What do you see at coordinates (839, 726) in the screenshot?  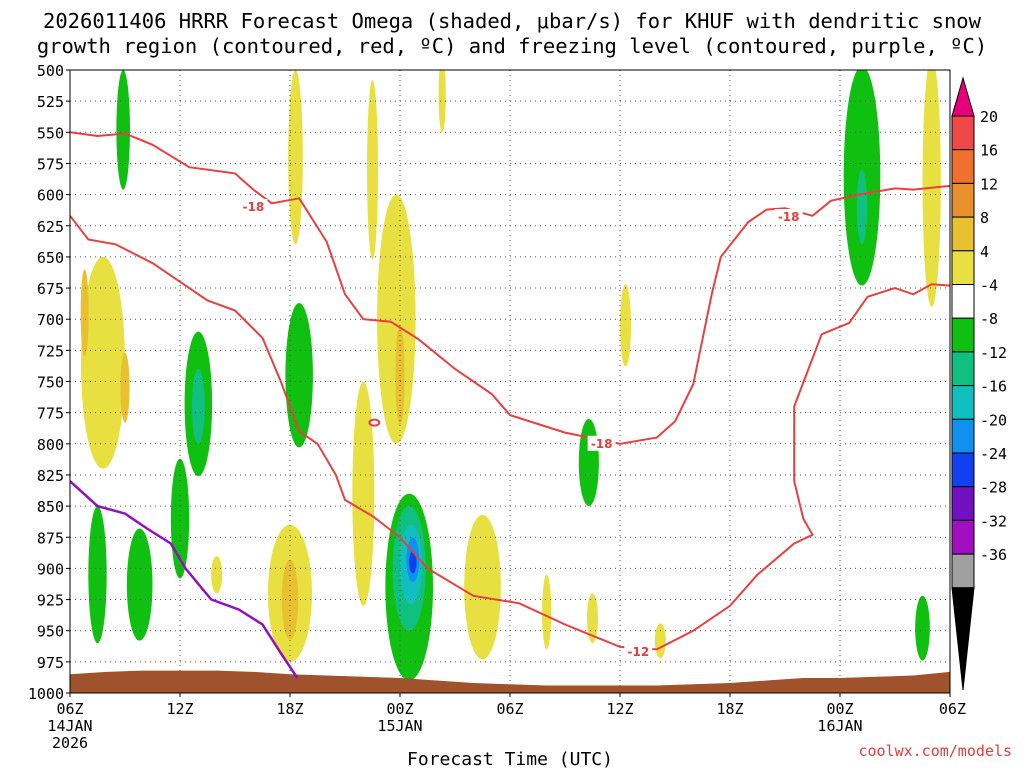 I see `x-date-label-7: 16JAN` at bounding box center [839, 726].